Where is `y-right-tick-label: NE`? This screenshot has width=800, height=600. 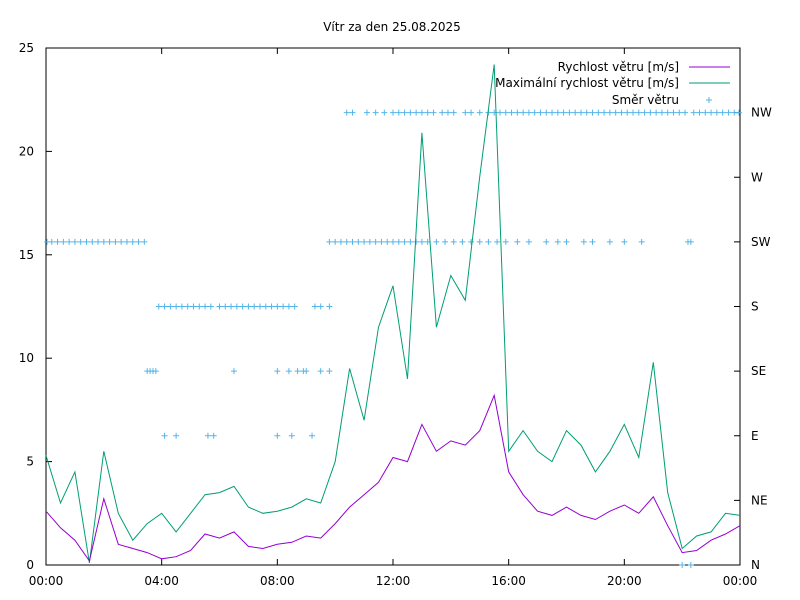 y-right-tick-label: NE is located at coordinates (759, 500).